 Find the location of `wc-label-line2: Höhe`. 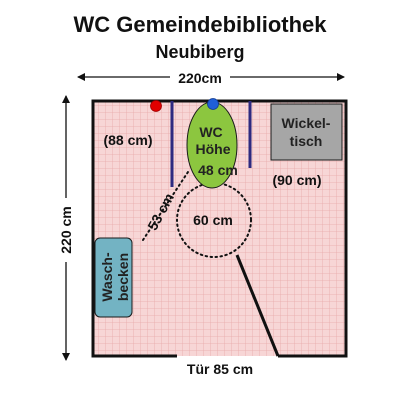

wc-label-line2: Höhe is located at coordinates (213, 149).